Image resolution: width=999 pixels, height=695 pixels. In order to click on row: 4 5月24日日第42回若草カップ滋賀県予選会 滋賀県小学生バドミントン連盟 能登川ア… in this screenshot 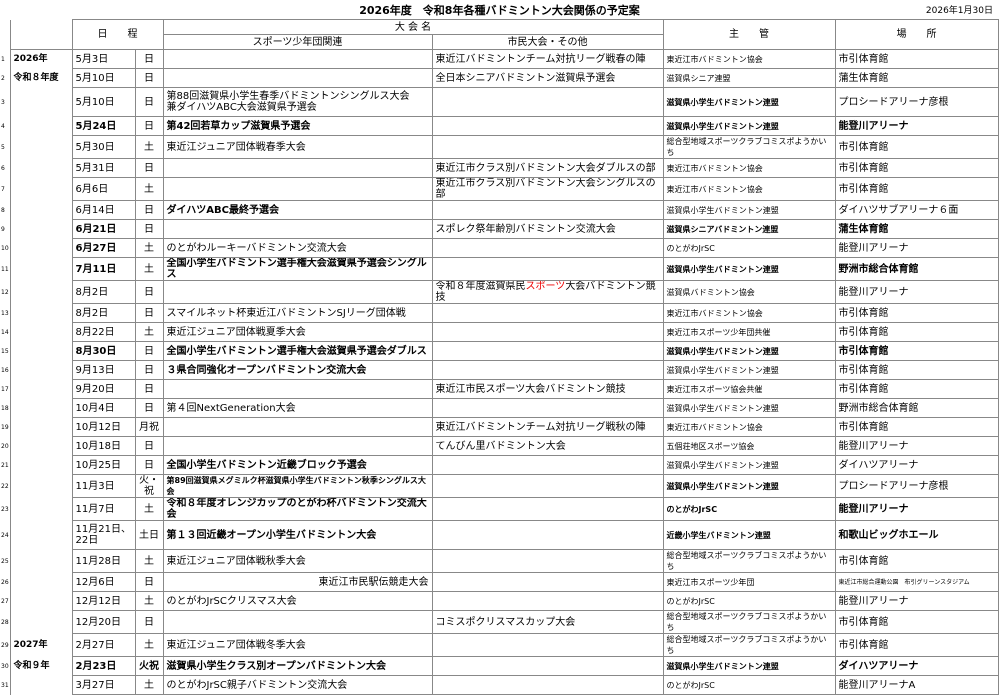, I will do `click(499, 126)`.